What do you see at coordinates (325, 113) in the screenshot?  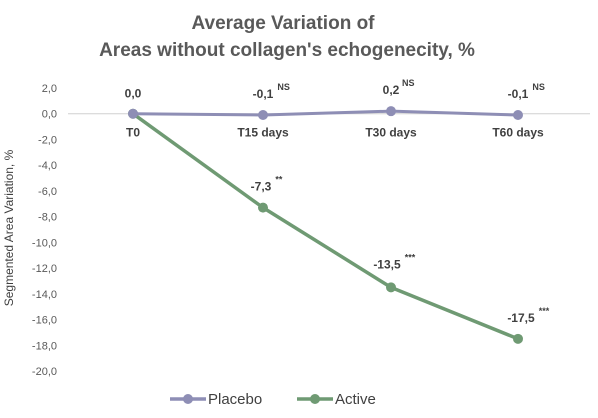 I see `placebo-series-line` at bounding box center [325, 113].